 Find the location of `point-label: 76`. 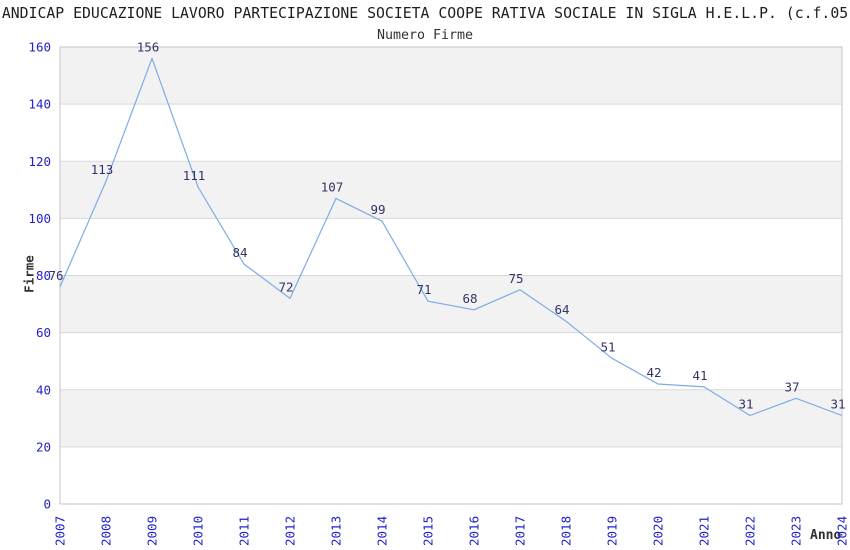

point-label: 76 is located at coordinates (55, 275).